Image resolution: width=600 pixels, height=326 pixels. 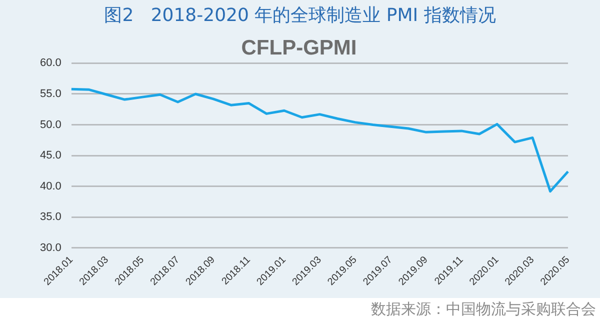 I want to click on y-tick-label: 55.0, so click(x=51, y=94).